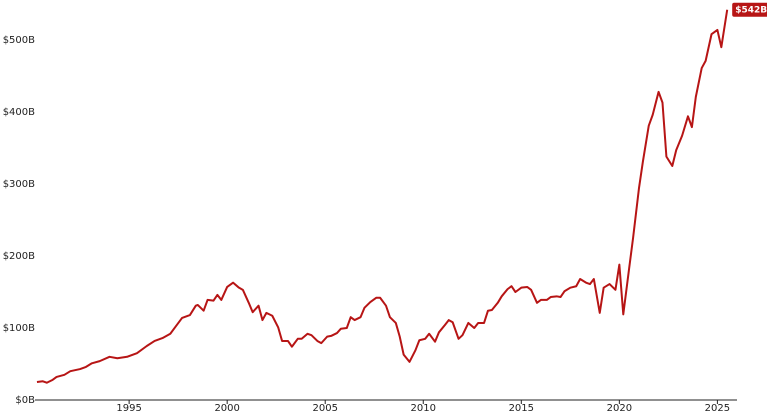 The height and width of the screenshot is (420, 767). Describe the element at coordinates (226, 408) in the screenshot. I see `x-tick-label: 2000` at that location.